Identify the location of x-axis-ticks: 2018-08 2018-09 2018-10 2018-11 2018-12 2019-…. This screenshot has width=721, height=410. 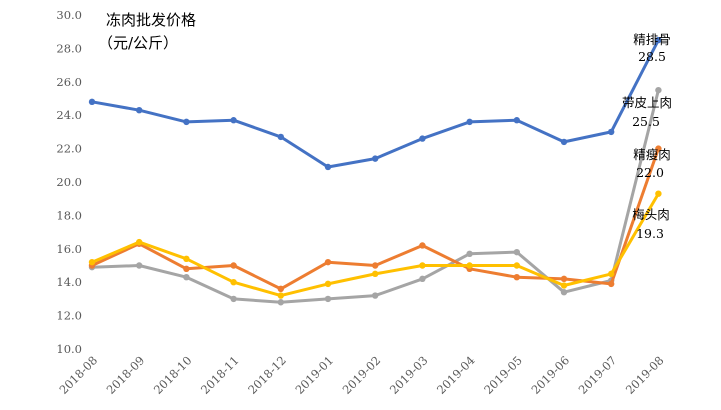
(361, 375).